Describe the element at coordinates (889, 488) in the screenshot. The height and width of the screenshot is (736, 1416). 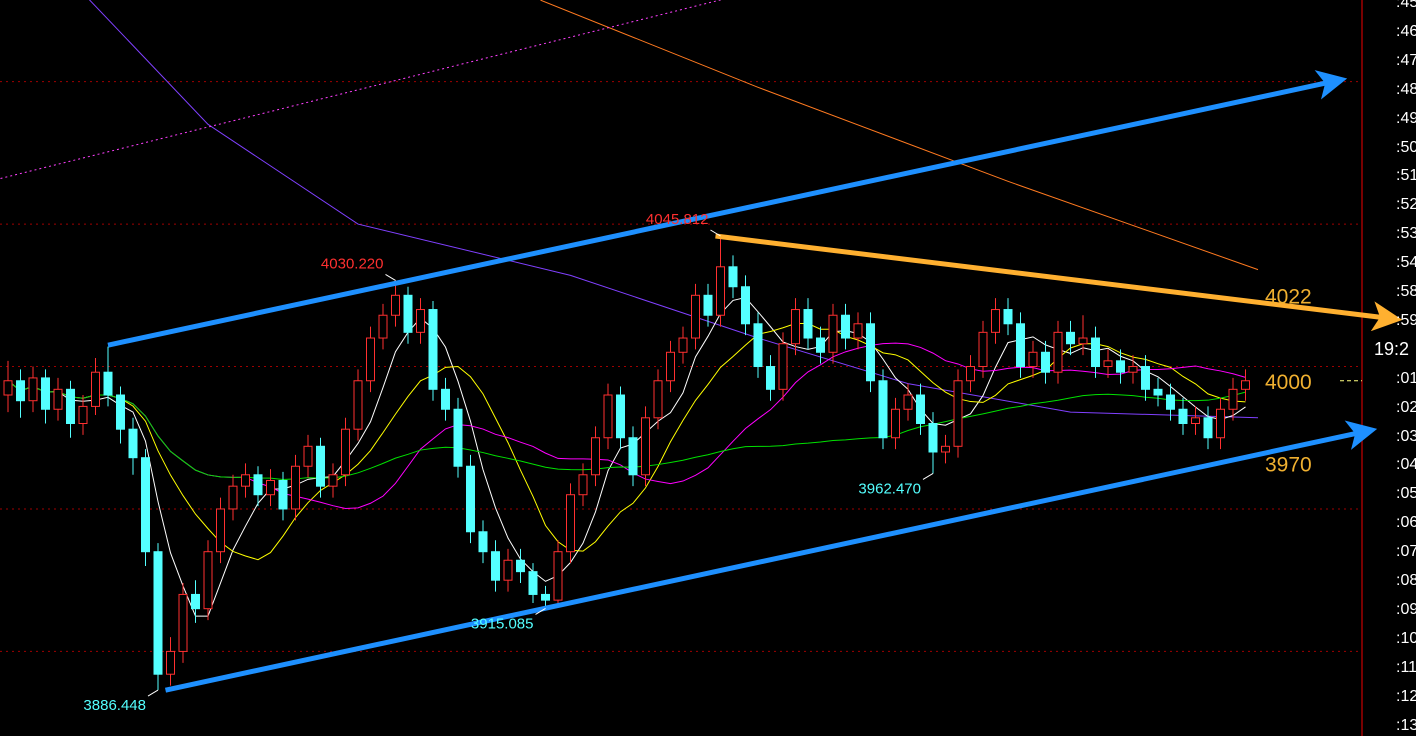
I see `extreme-price-label: 3962.470` at that location.